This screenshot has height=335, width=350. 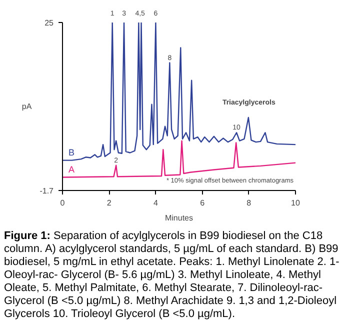 I want to click on x-tick-label: 4, so click(x=155, y=203).